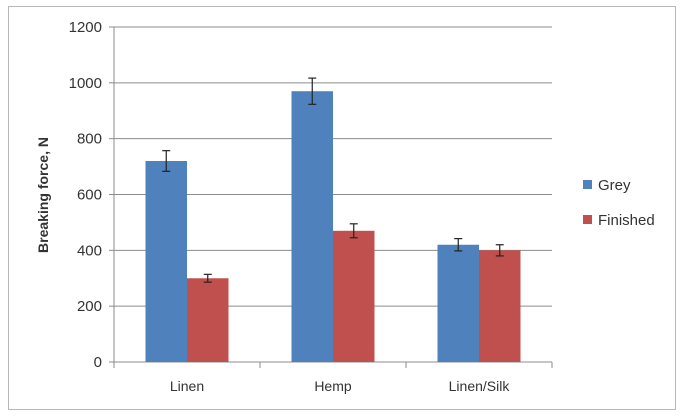 The width and height of the screenshot is (684, 417). Describe the element at coordinates (89, 139) in the screenshot. I see `y-tick-label: 800` at that location.